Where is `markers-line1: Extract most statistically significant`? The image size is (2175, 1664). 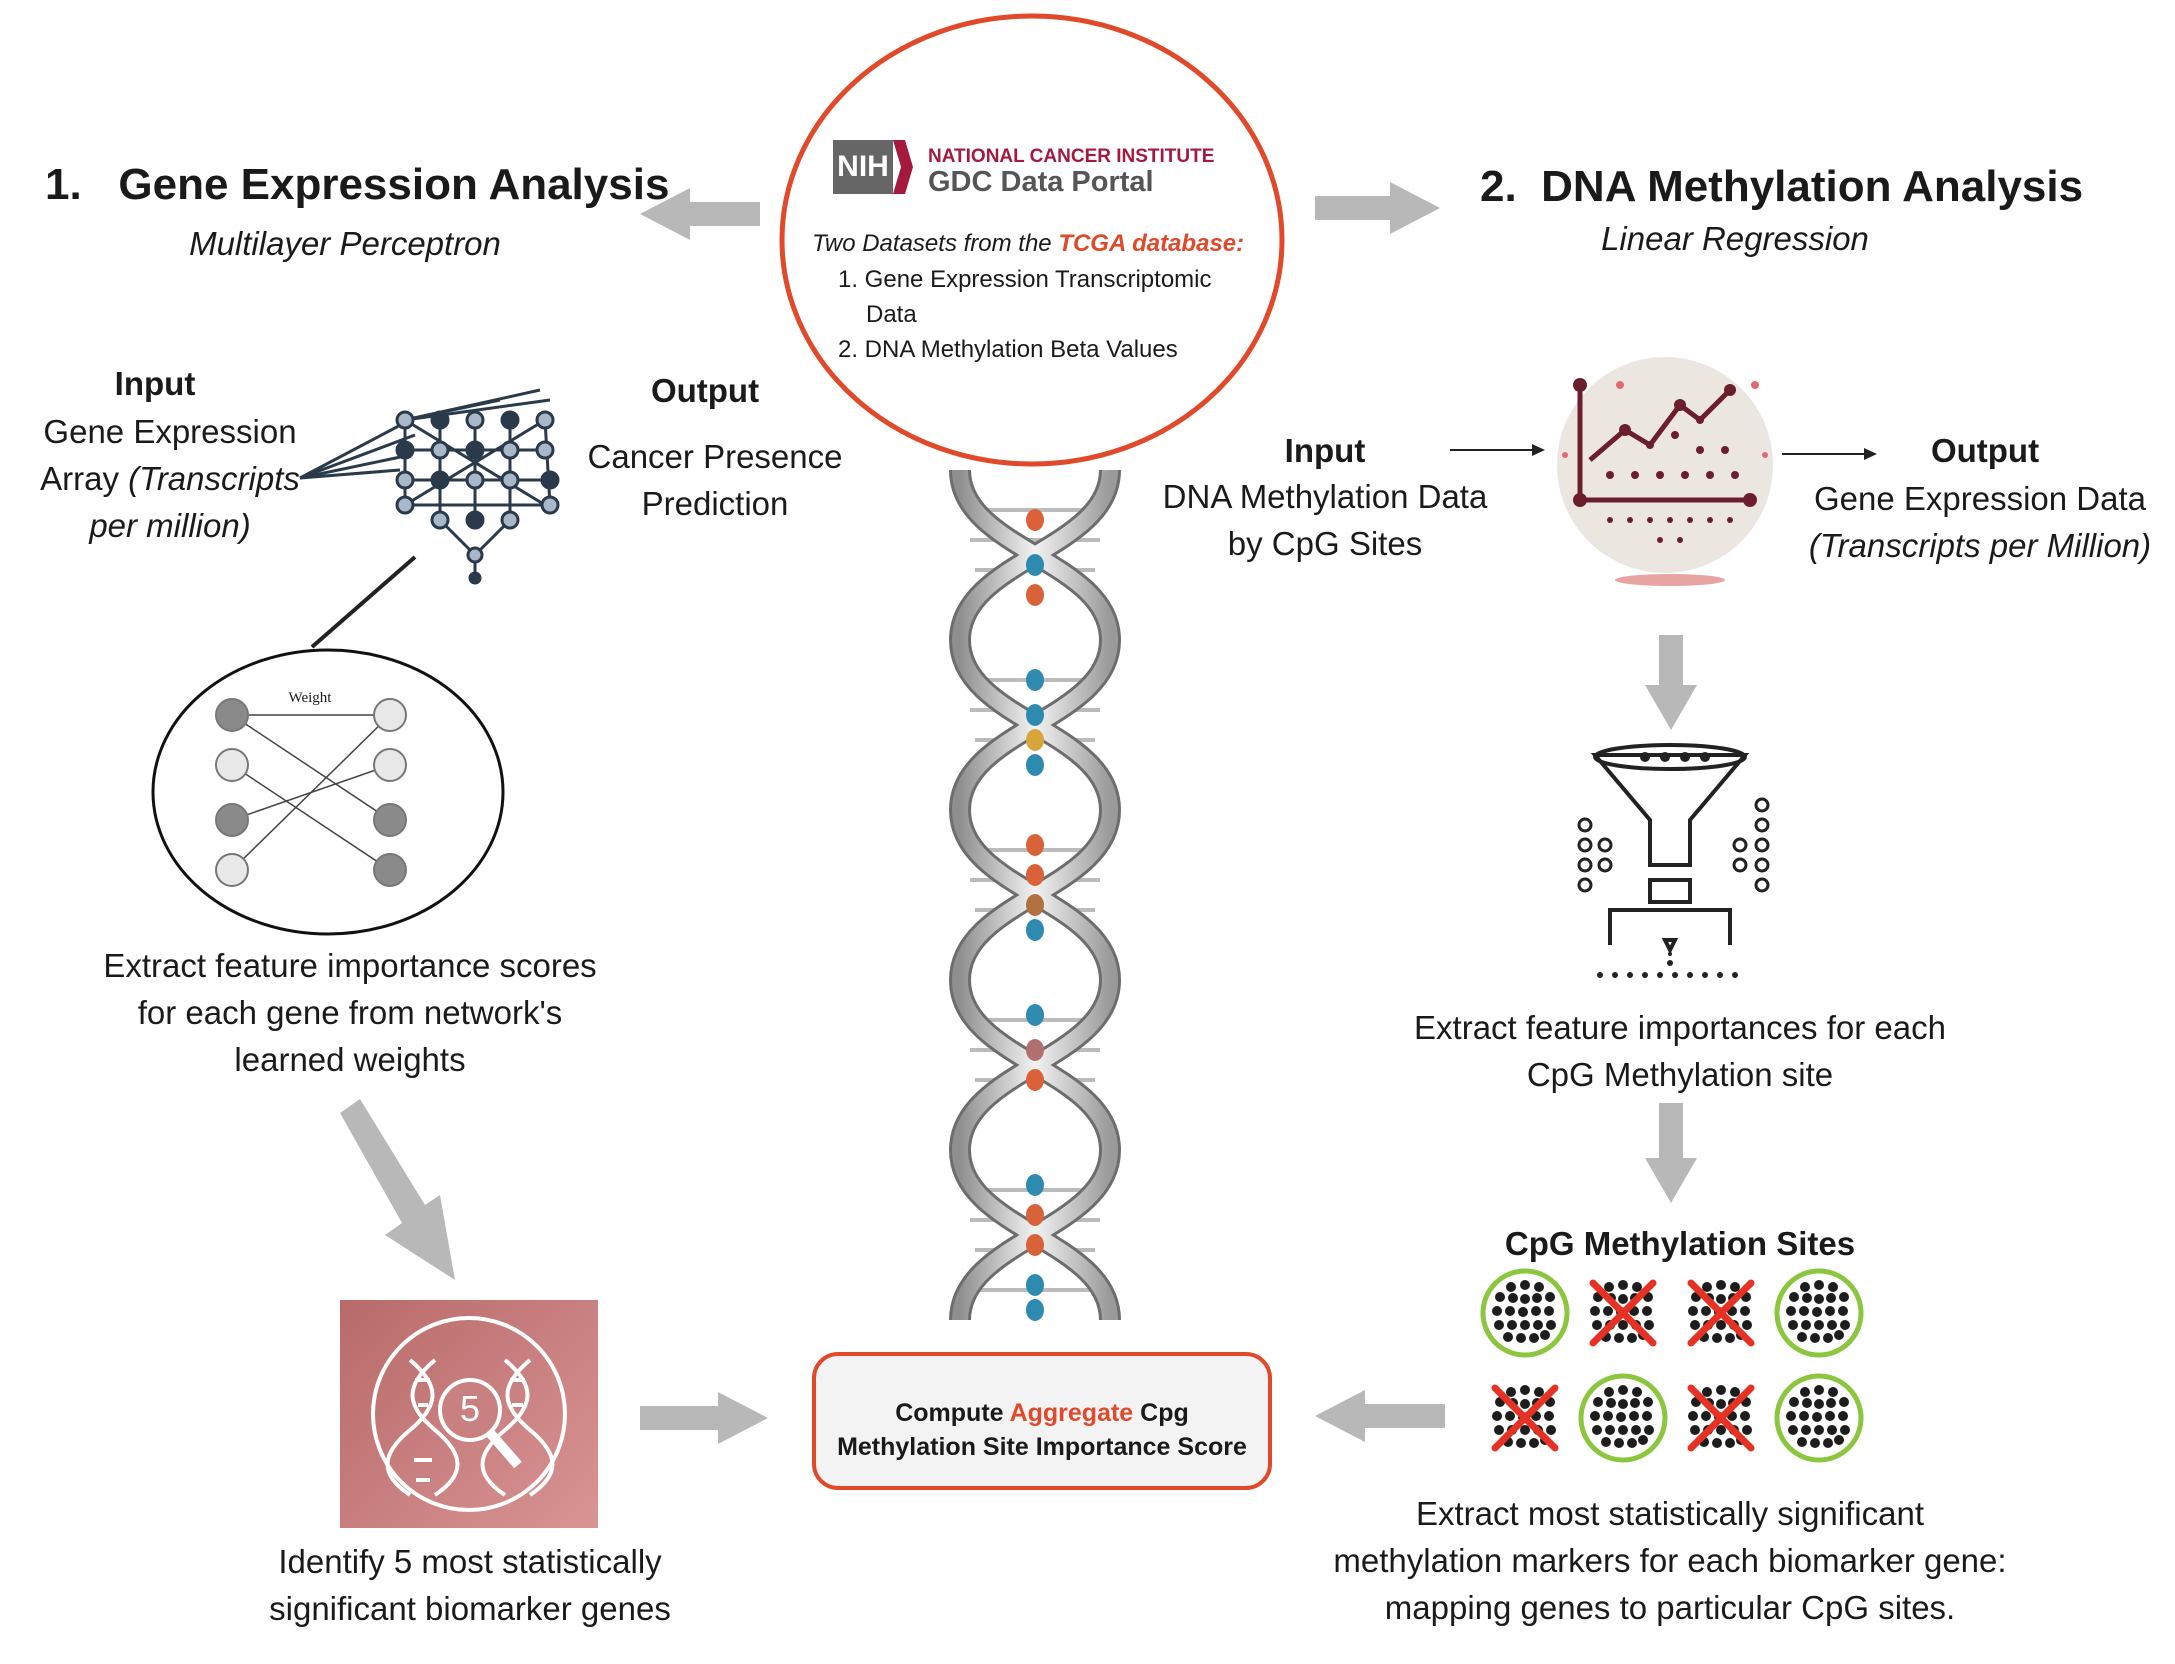 markers-line1: Extract most statistically significant is located at coordinates (1670, 1513).